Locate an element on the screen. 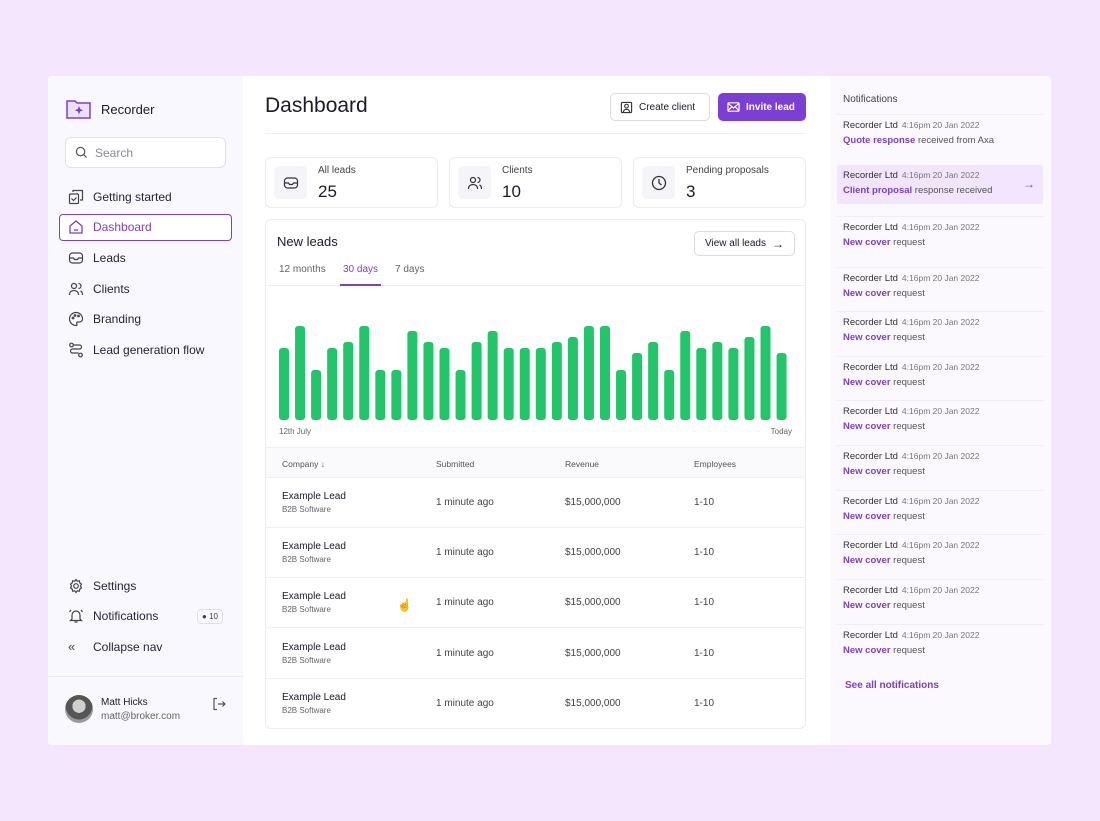  column-header-submitted: Submitted is located at coordinates (455, 464).